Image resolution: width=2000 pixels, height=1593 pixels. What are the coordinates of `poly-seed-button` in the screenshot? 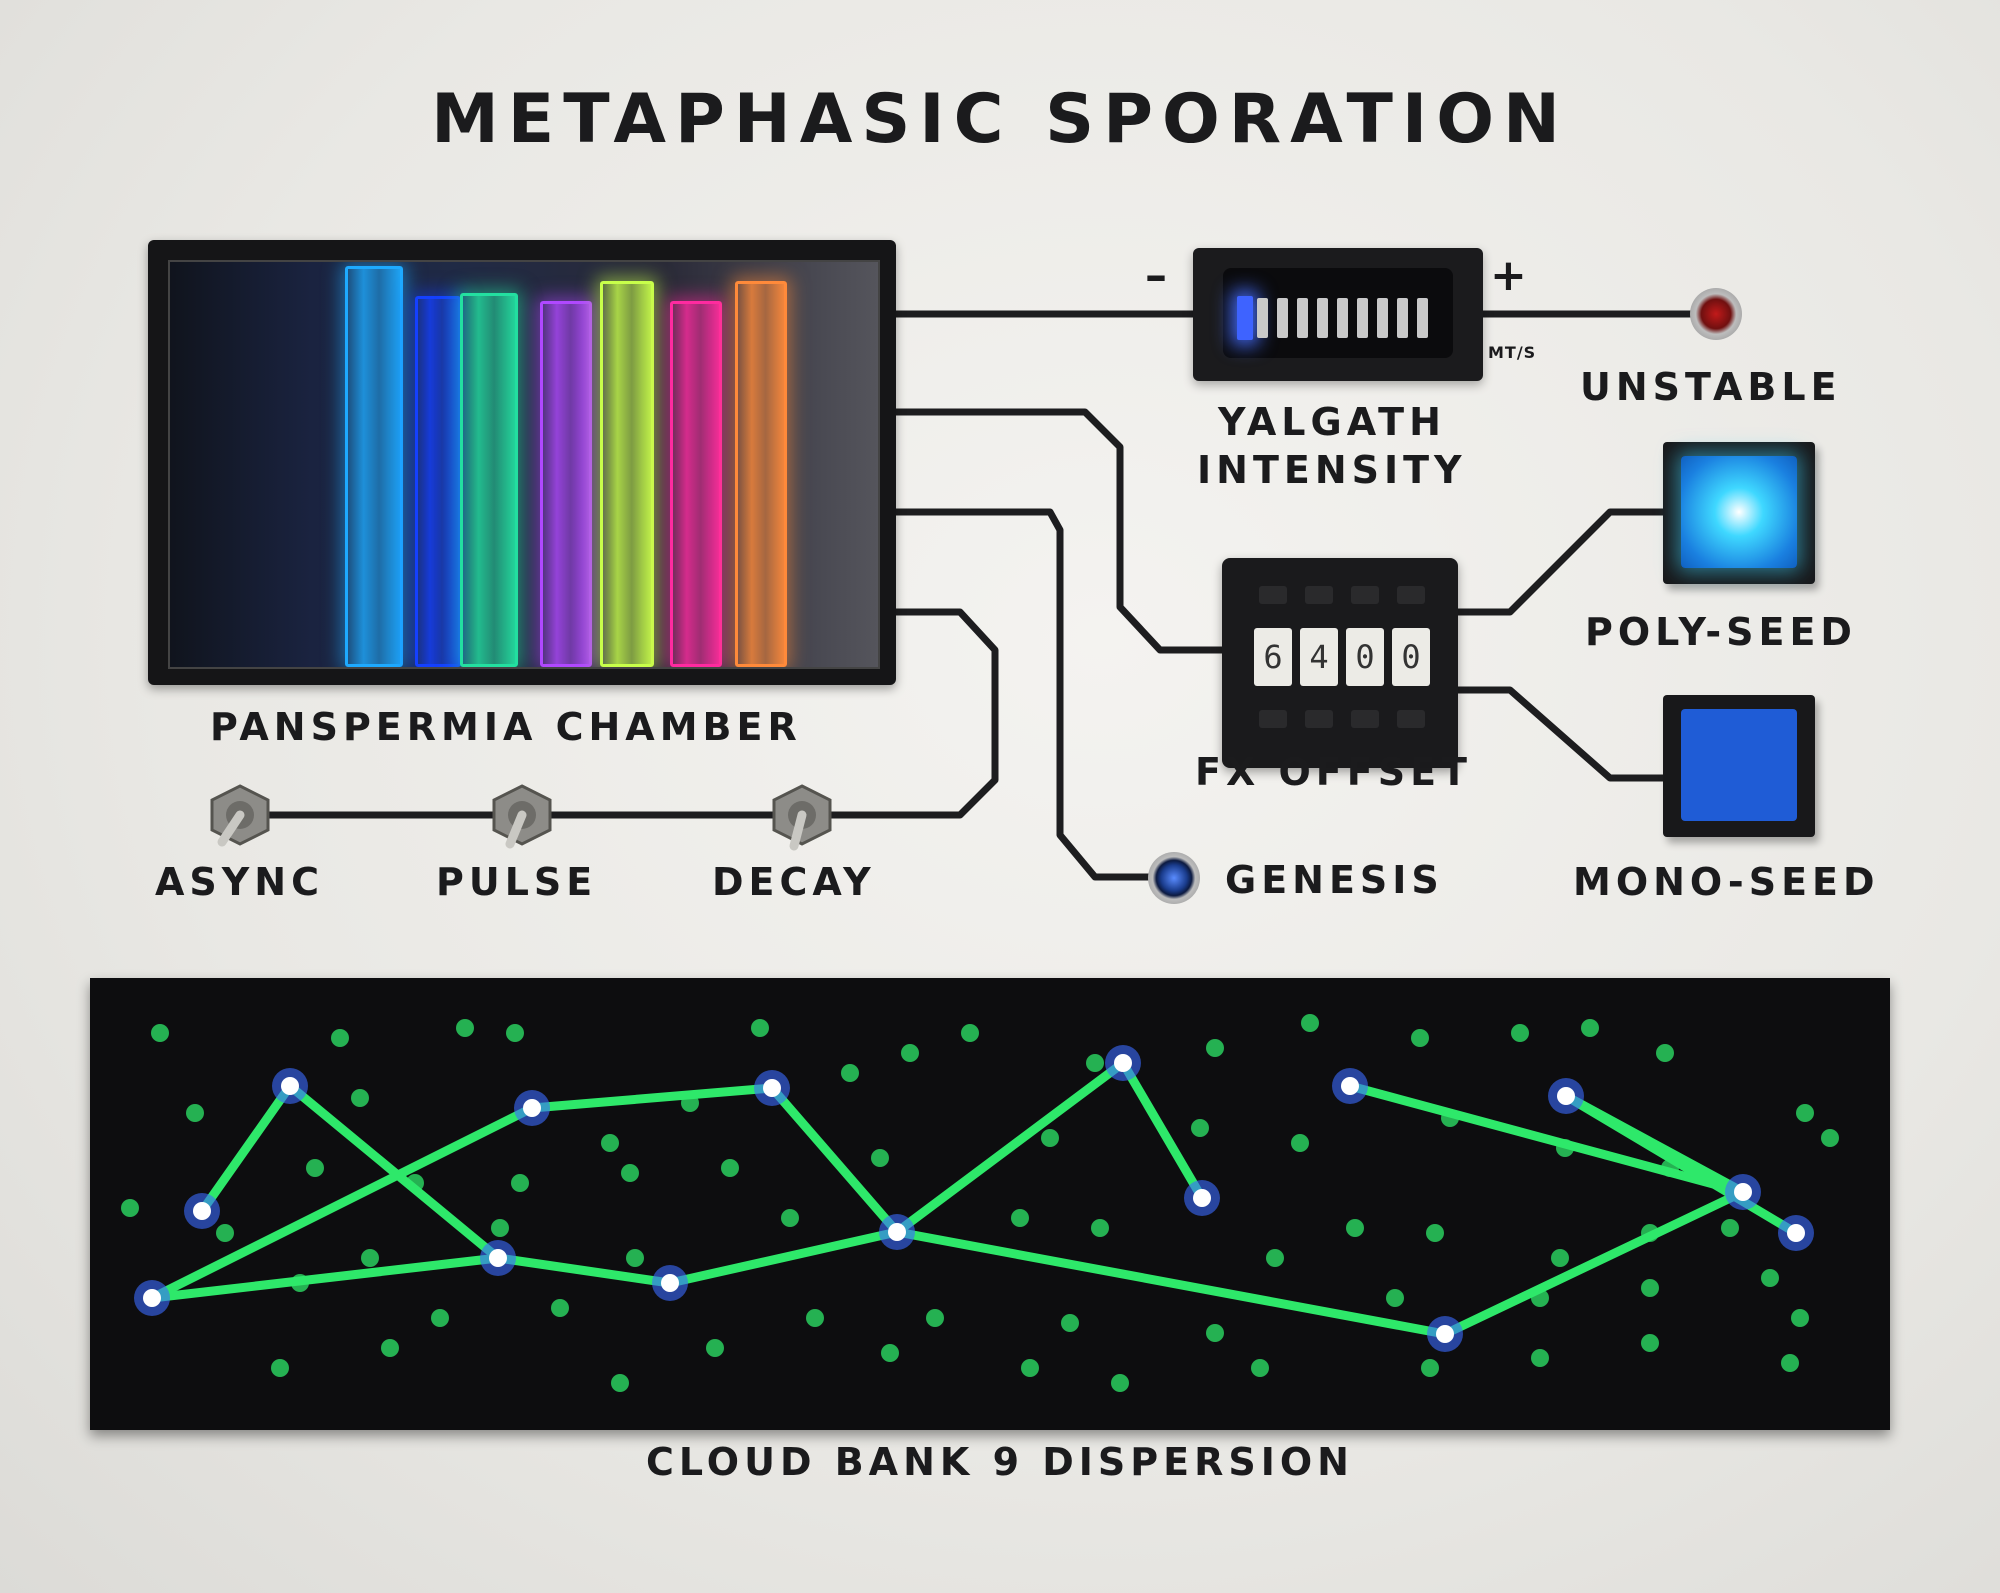 It's located at (1739, 513).